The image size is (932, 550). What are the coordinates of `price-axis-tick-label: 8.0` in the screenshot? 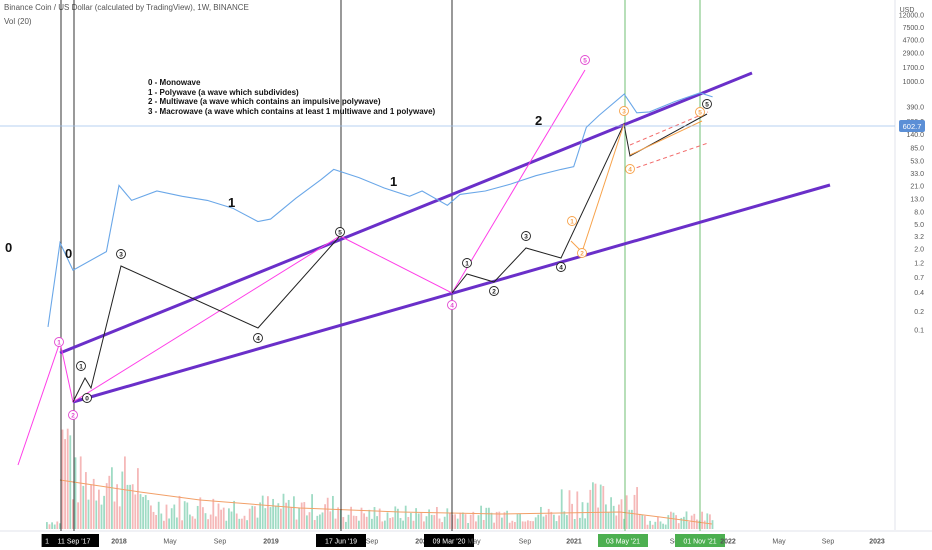 It's located at (919, 212).